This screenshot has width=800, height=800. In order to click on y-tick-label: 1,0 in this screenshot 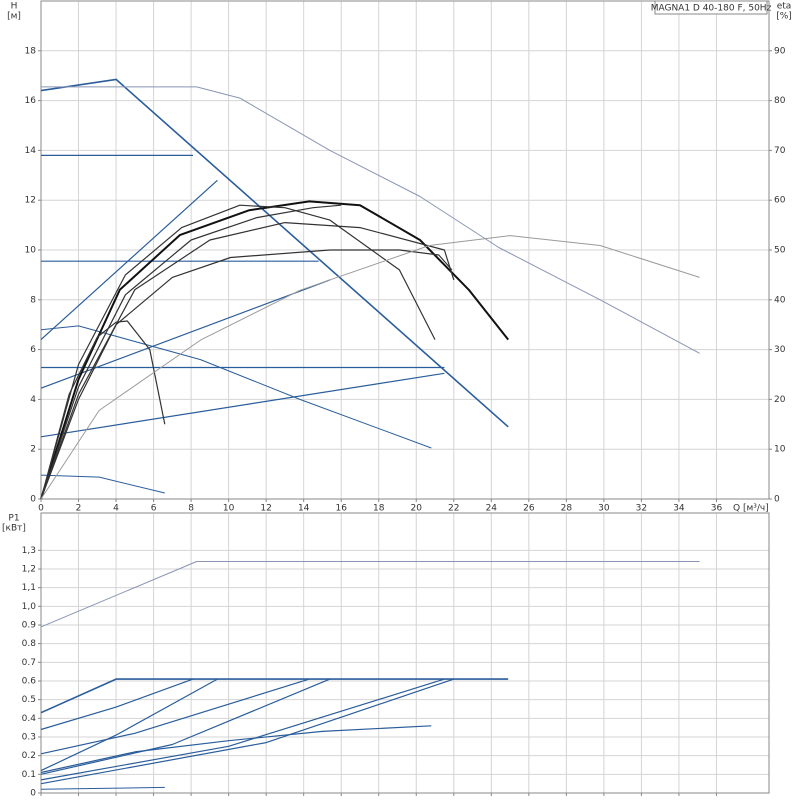, I will do `click(29, 607)`.